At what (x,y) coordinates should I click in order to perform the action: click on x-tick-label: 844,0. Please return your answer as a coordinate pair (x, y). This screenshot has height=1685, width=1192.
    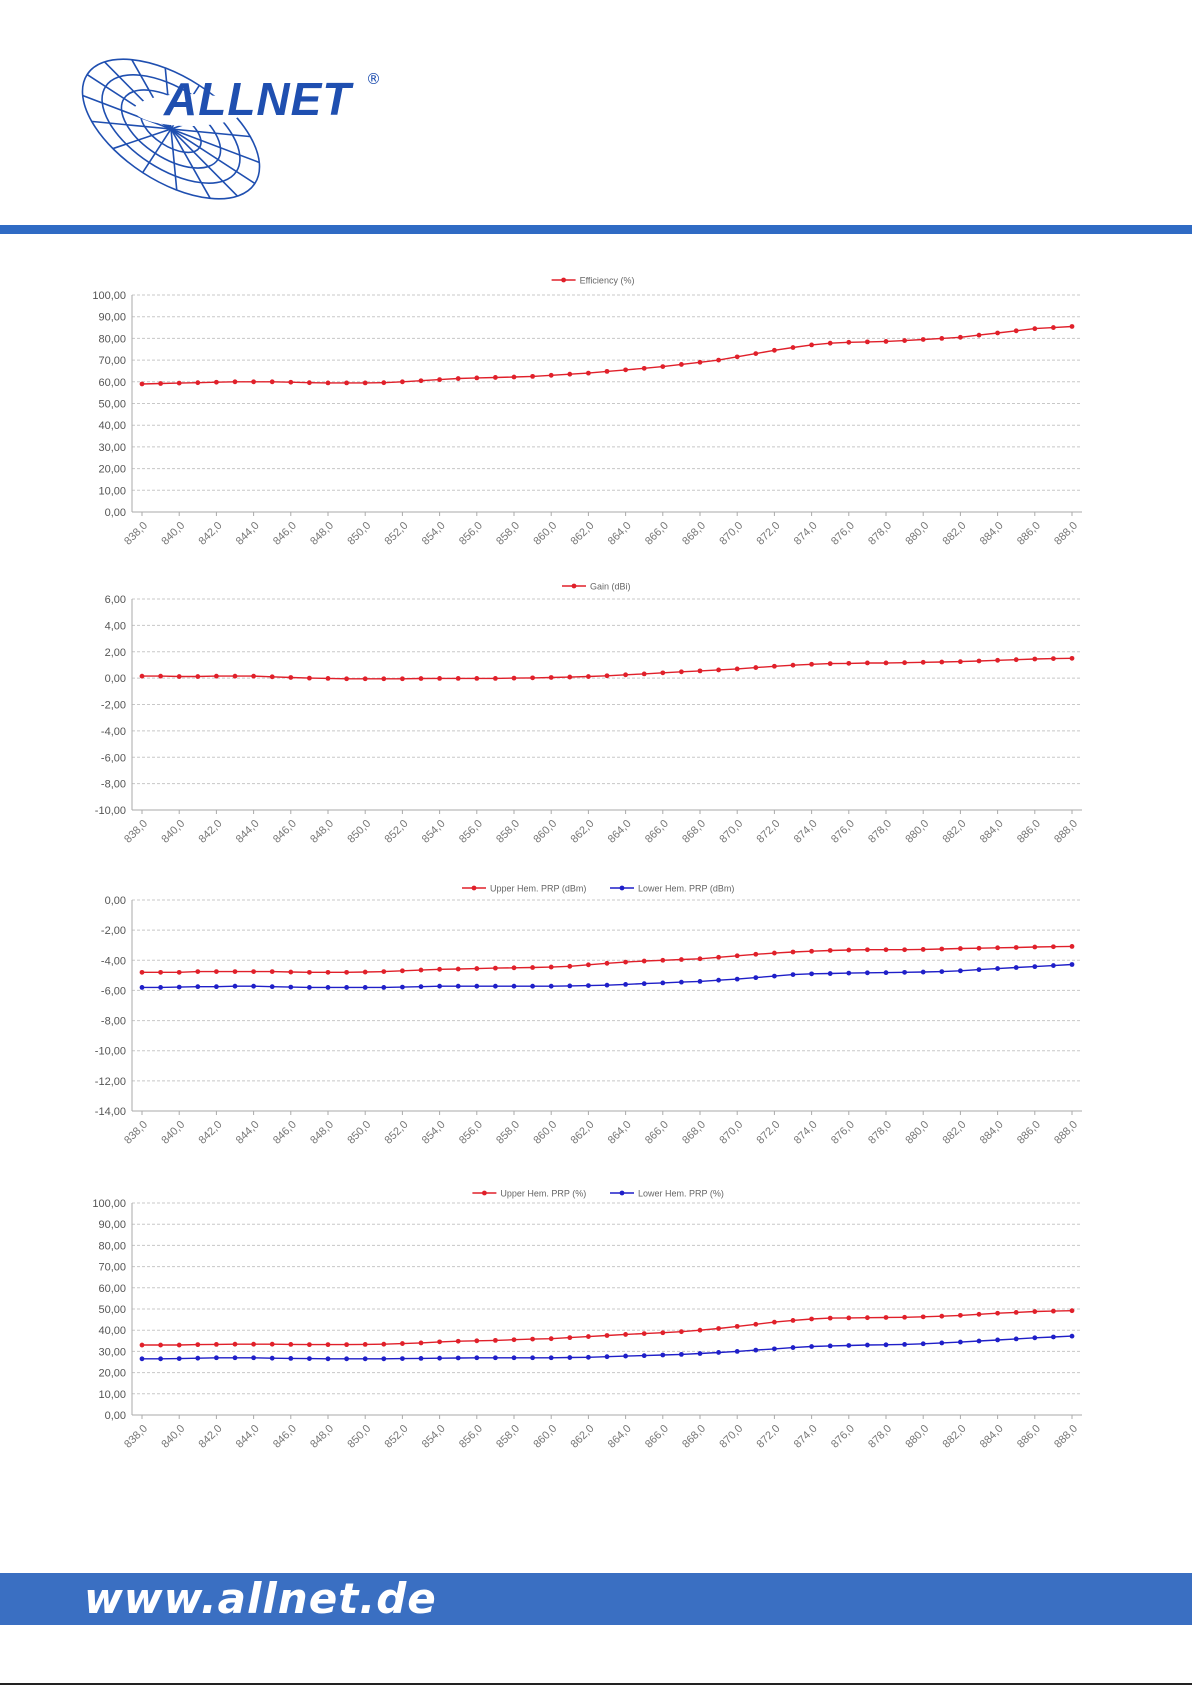
    Looking at the image, I should click on (248, 534).